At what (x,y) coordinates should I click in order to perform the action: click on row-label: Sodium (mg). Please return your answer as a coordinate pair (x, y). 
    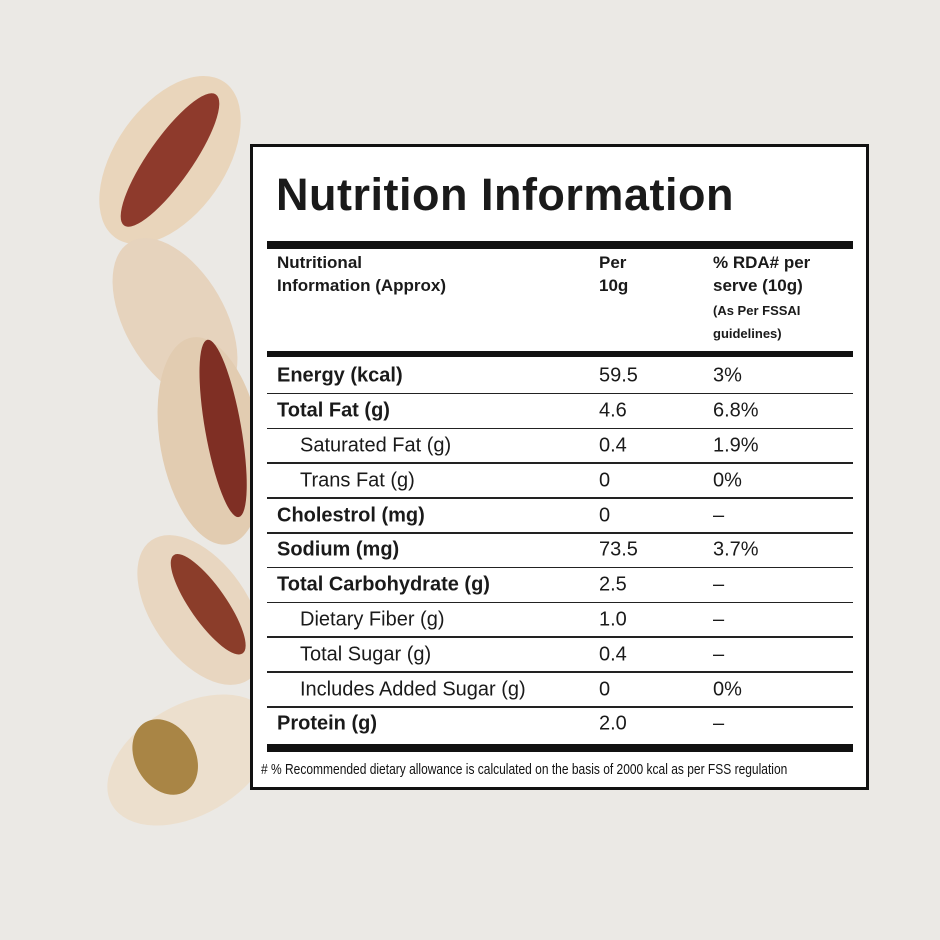
    Looking at the image, I should click on (338, 549).